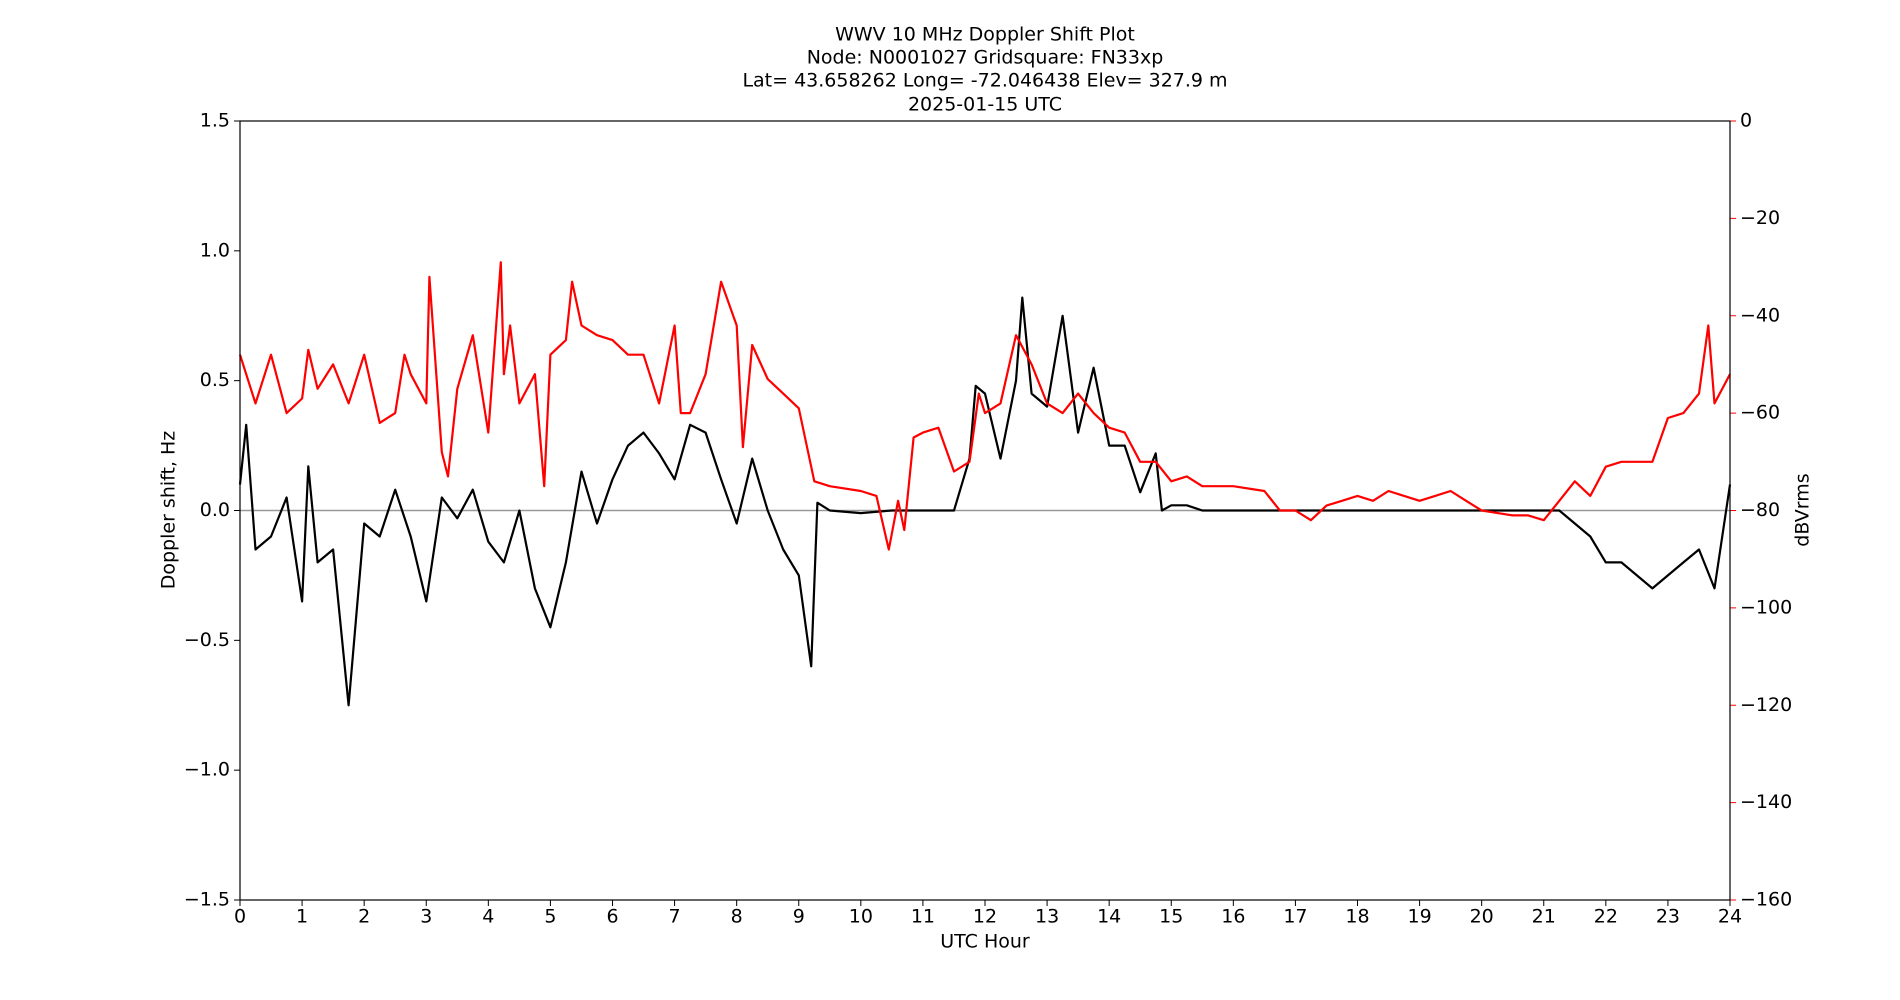  I want to click on x-axis-label: UTC Hour, so click(985, 942).